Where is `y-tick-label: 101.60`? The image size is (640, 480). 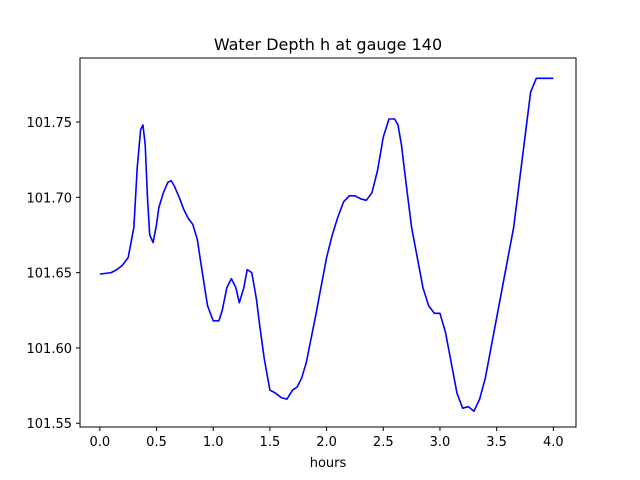 y-tick-label: 101.60 is located at coordinates (50, 349).